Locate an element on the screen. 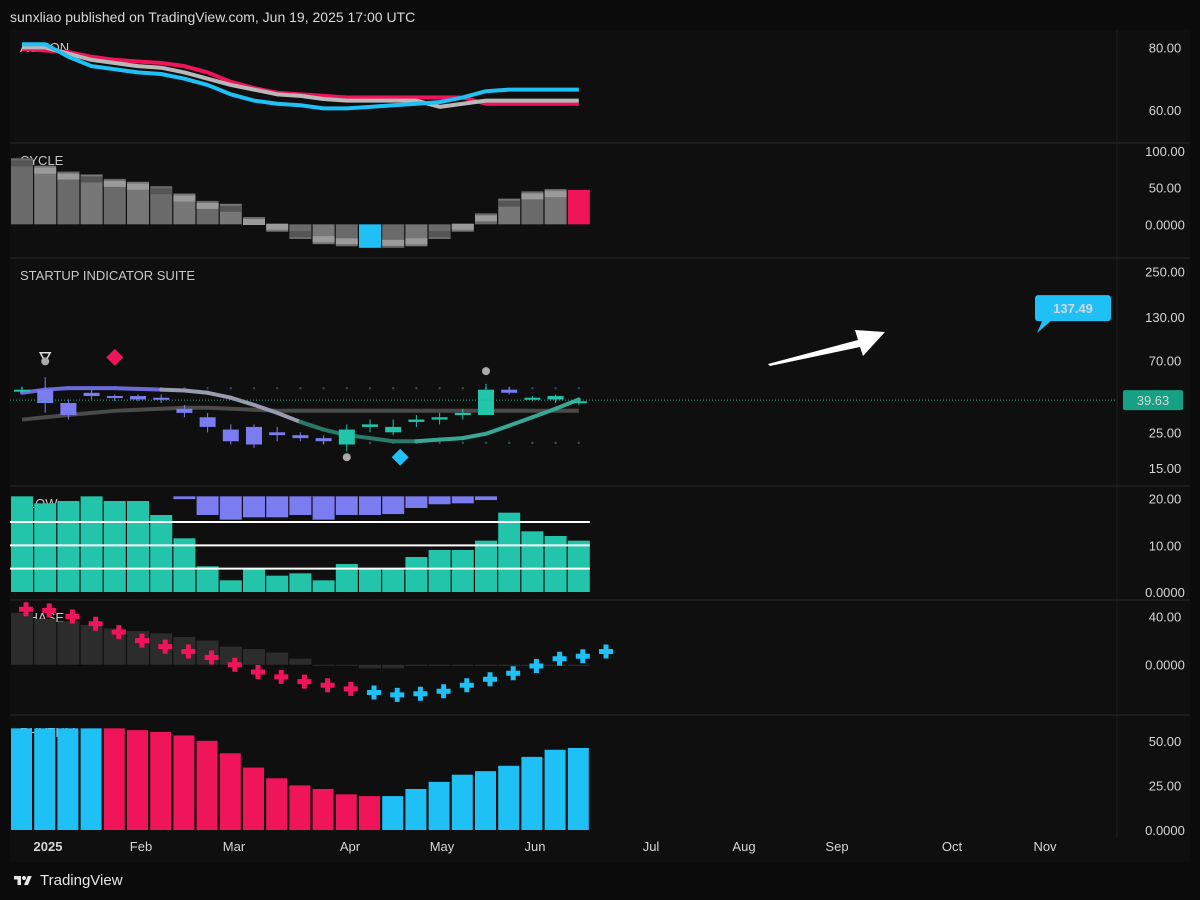  signal-dot is located at coordinates (346, 457).